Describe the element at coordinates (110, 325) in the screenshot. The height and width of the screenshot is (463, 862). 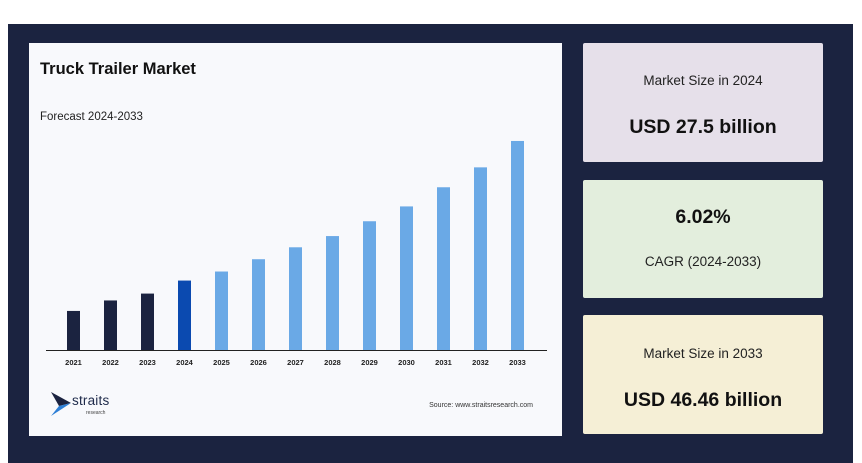
I see `bar-2022` at that location.